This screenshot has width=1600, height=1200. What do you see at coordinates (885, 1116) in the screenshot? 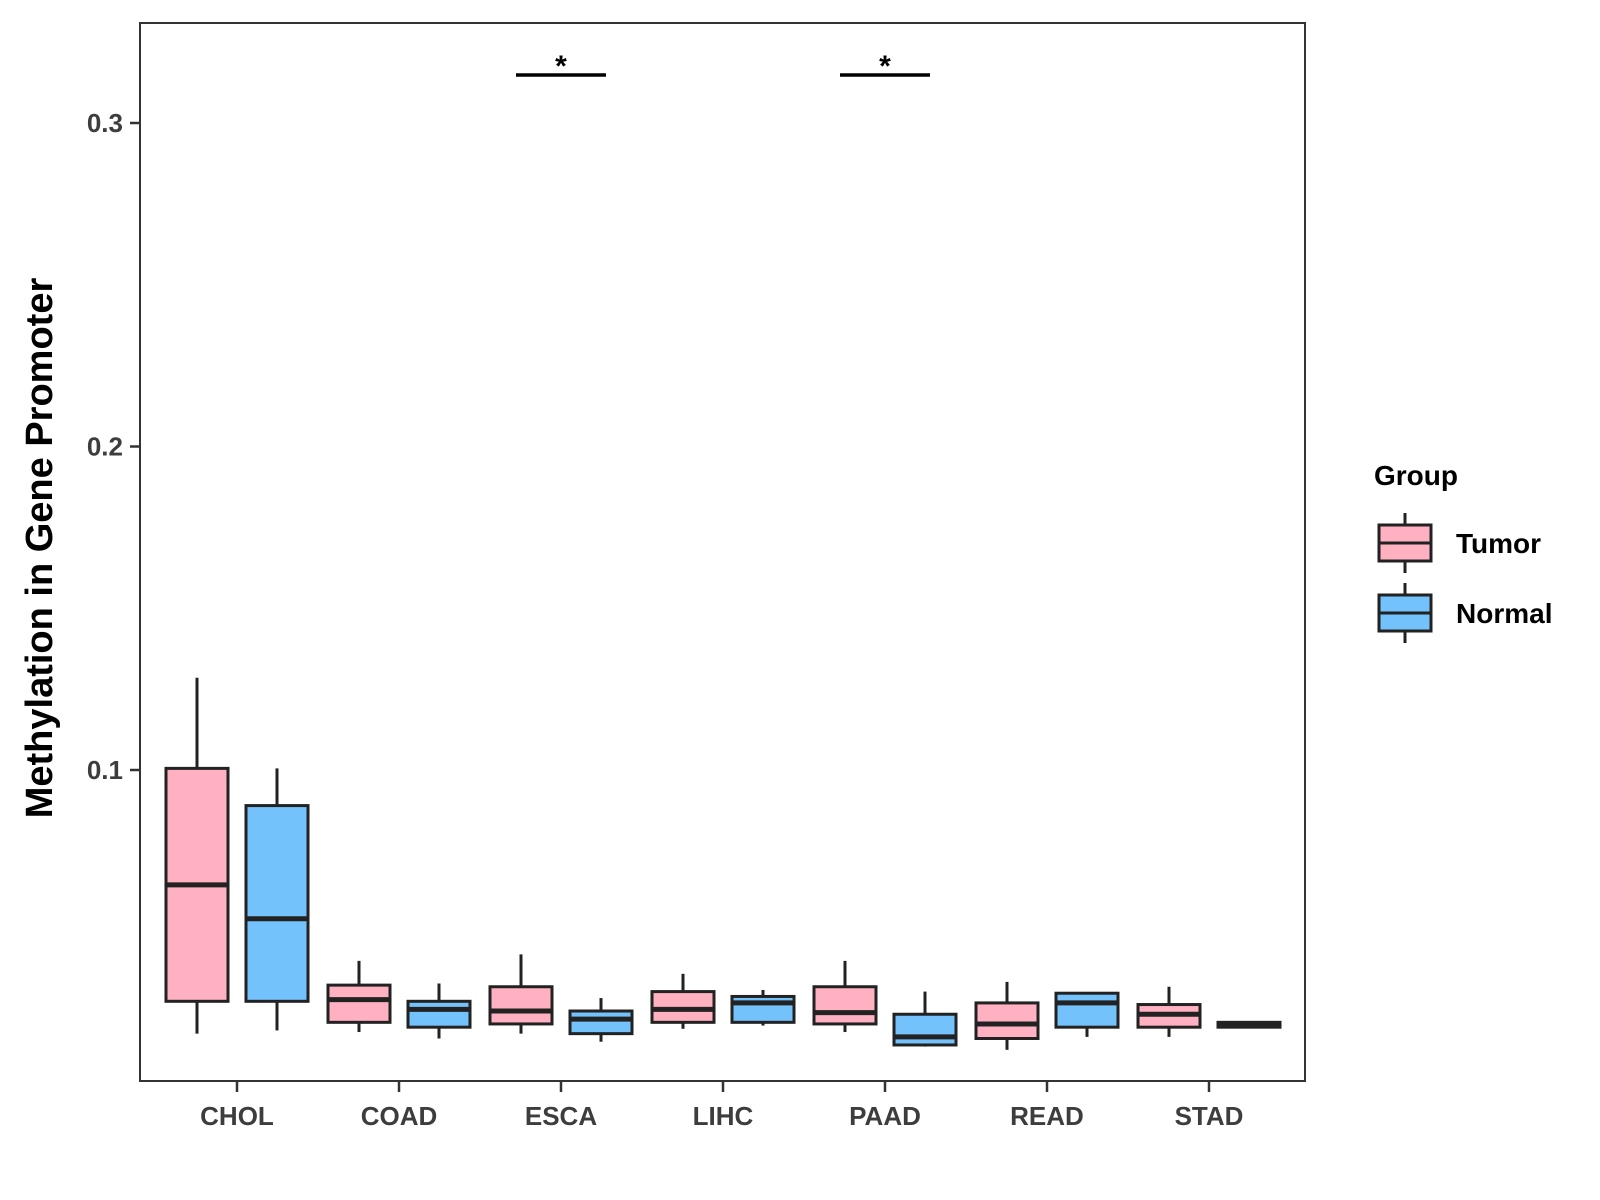
I see `x-tick-label: PAAD` at bounding box center [885, 1116].